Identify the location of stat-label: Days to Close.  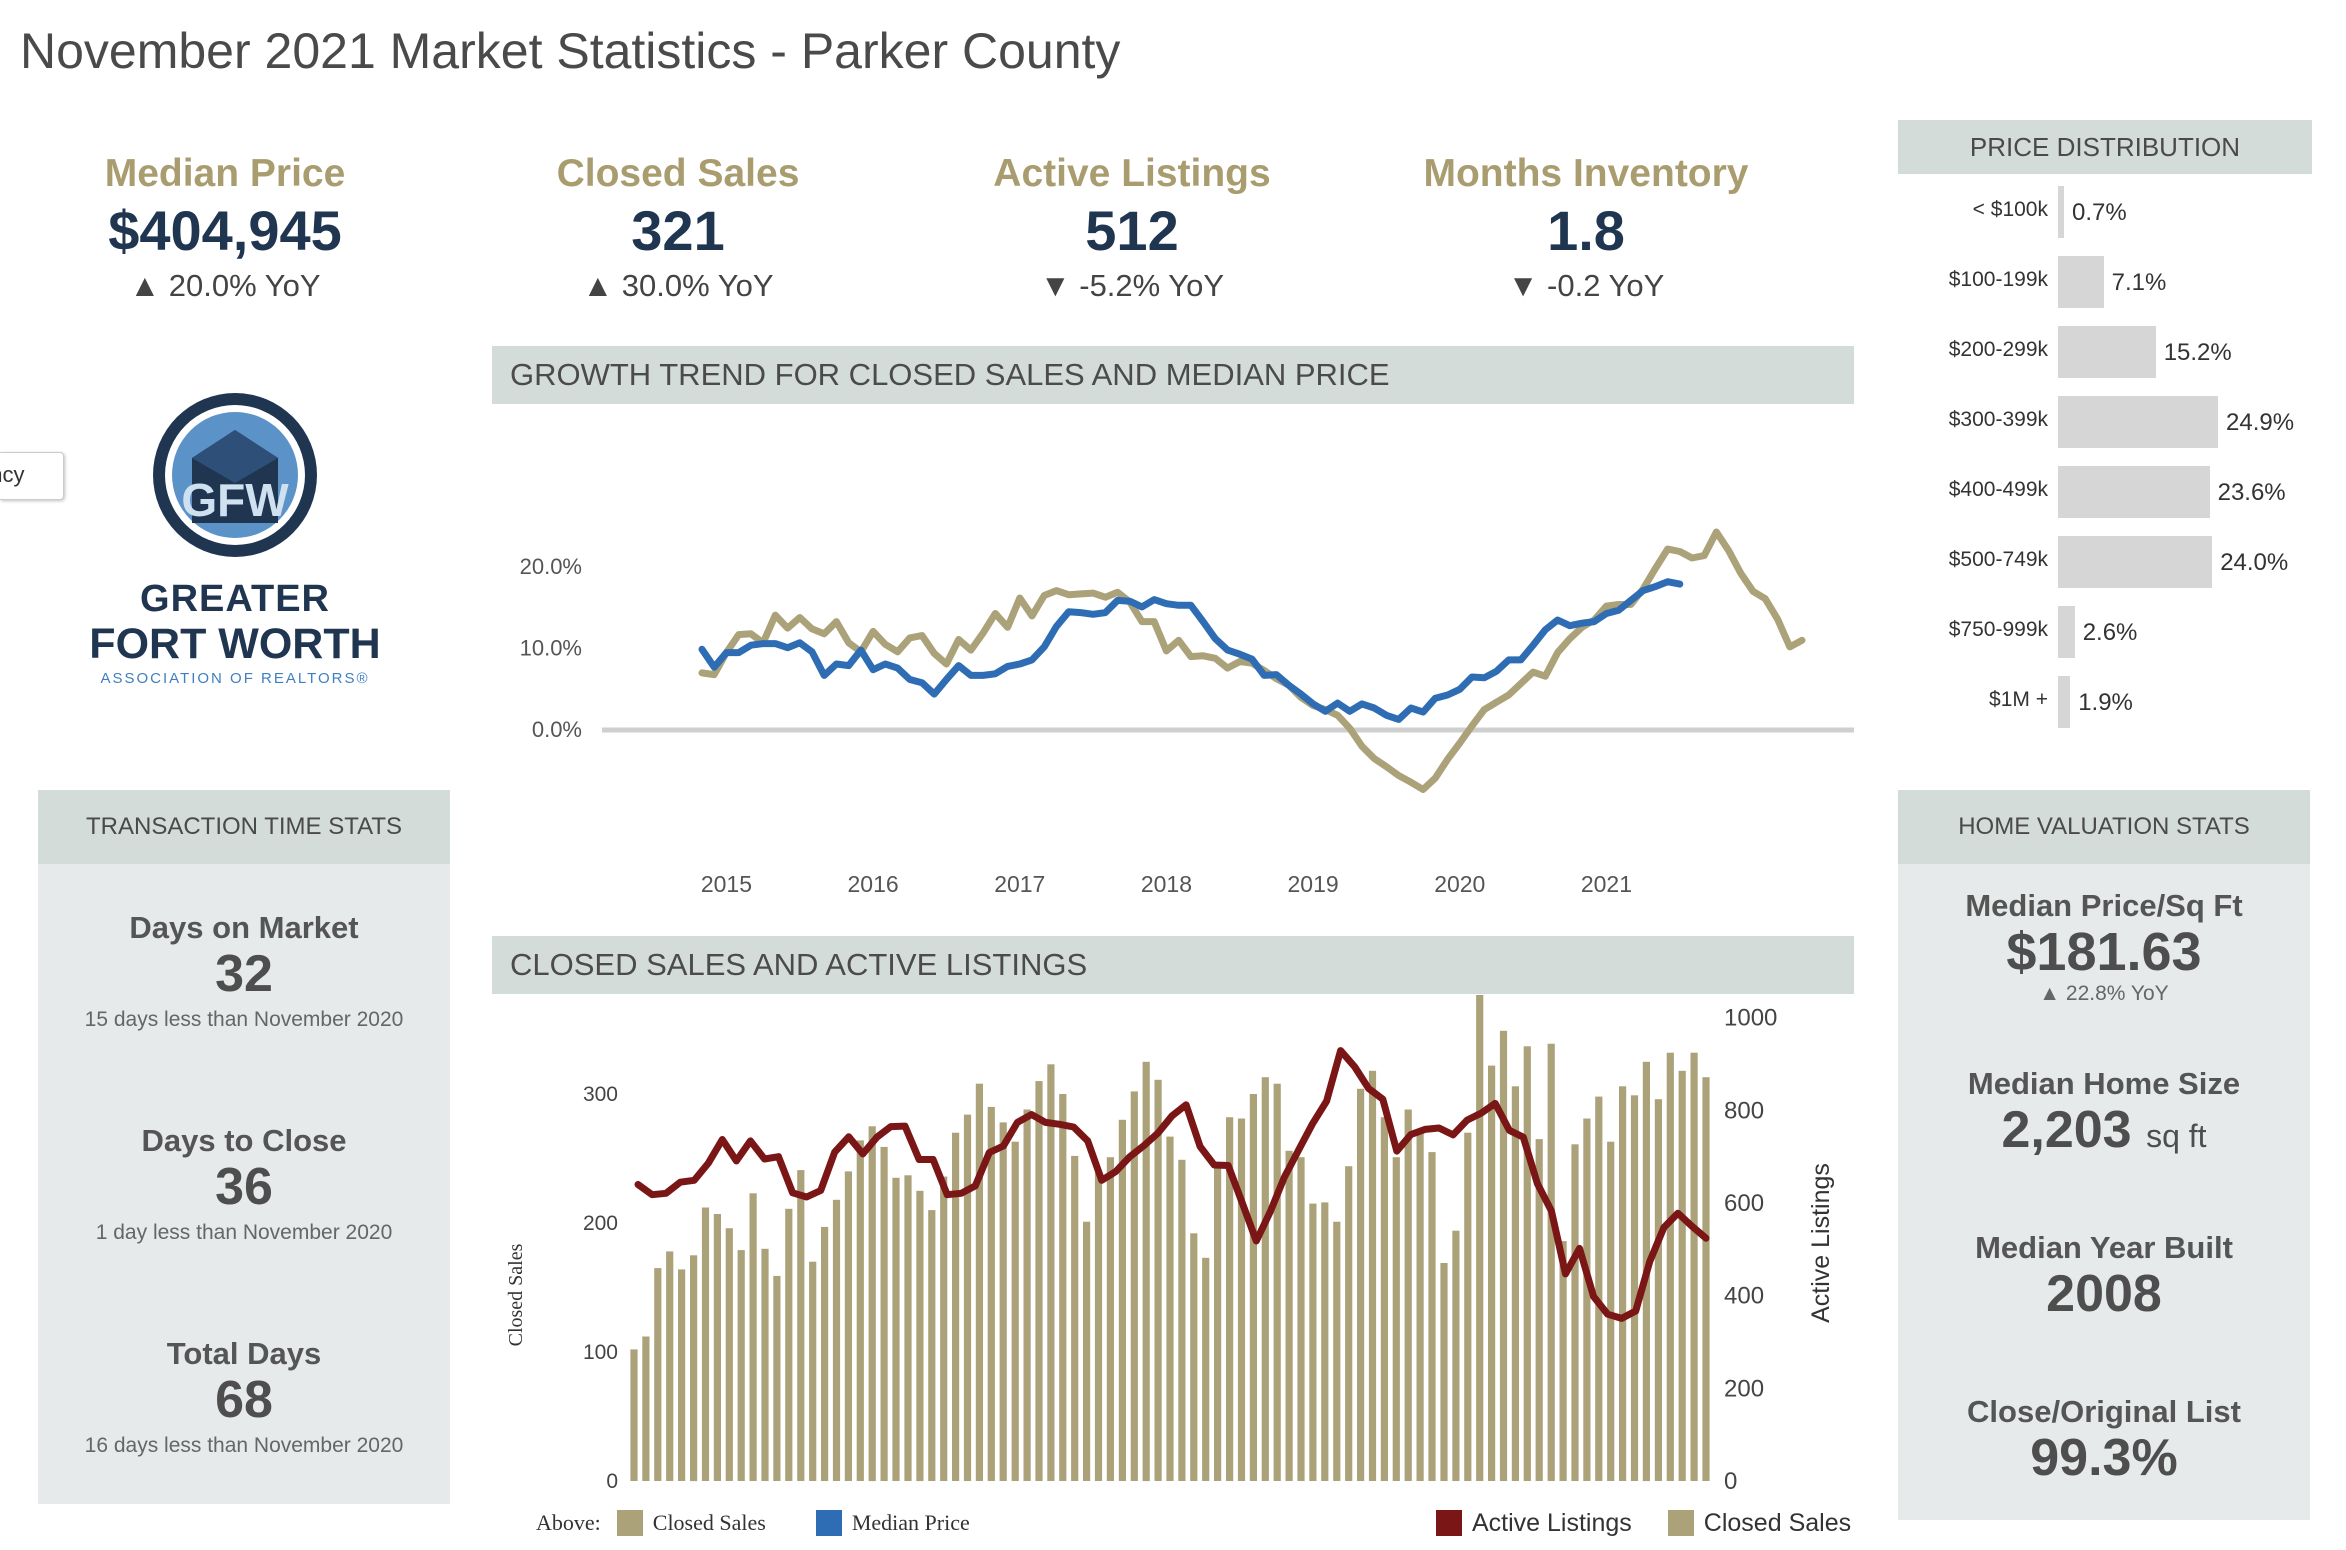
(244, 1140).